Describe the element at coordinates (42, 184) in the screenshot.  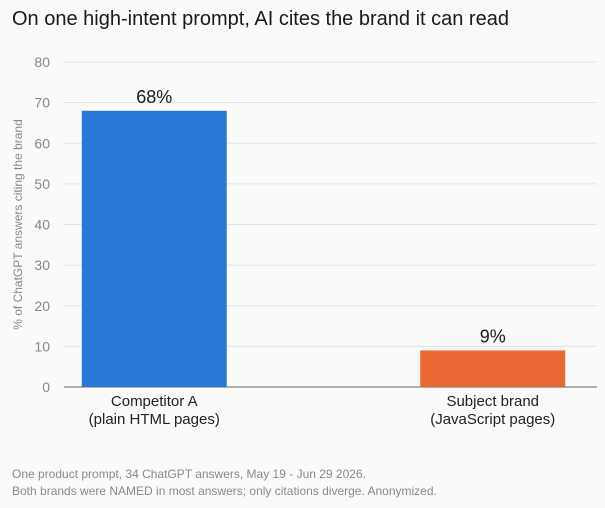
I see `y-tick-label: 50` at that location.